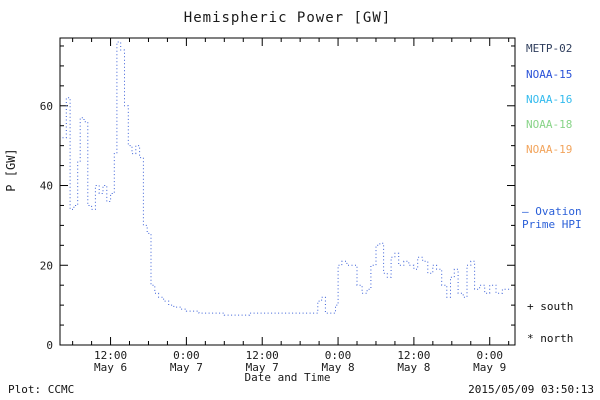 This screenshot has width=600, height=400. Describe the element at coordinates (531, 389) in the screenshot. I see `generation-timestamp: 2015/05/09 03:50:13` at that location.